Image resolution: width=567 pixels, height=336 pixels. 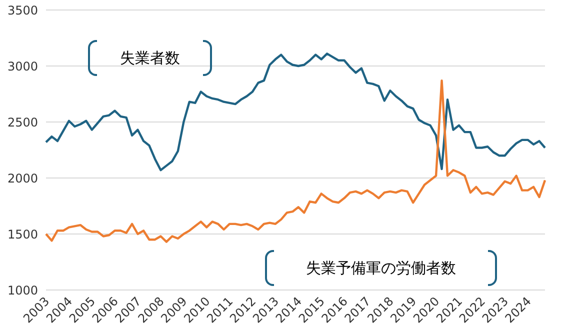 What do you see at coordinates (22, 290) in the screenshot?
I see `y-tick-label: 1000` at bounding box center [22, 290].